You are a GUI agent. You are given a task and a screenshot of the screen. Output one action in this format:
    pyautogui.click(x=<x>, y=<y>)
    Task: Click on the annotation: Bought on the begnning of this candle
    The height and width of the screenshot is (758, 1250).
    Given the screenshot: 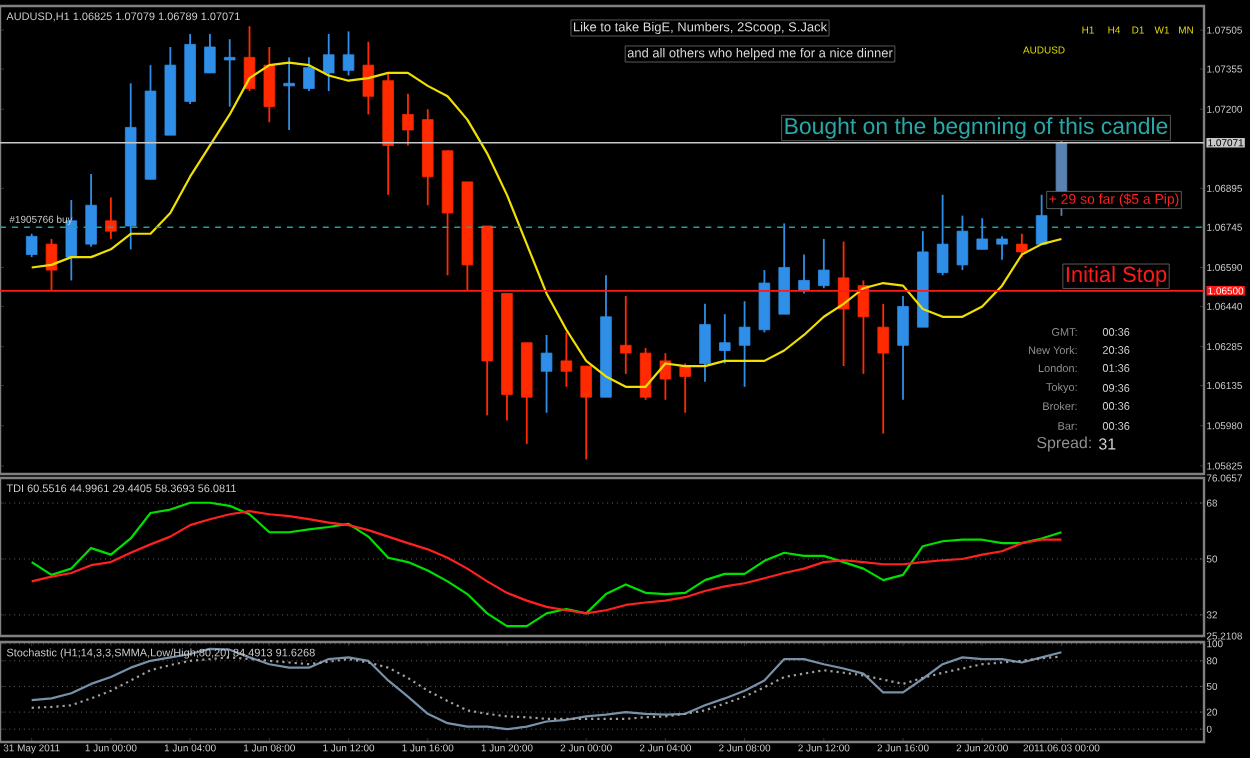 What is the action you would take?
    pyautogui.click(x=976, y=128)
    